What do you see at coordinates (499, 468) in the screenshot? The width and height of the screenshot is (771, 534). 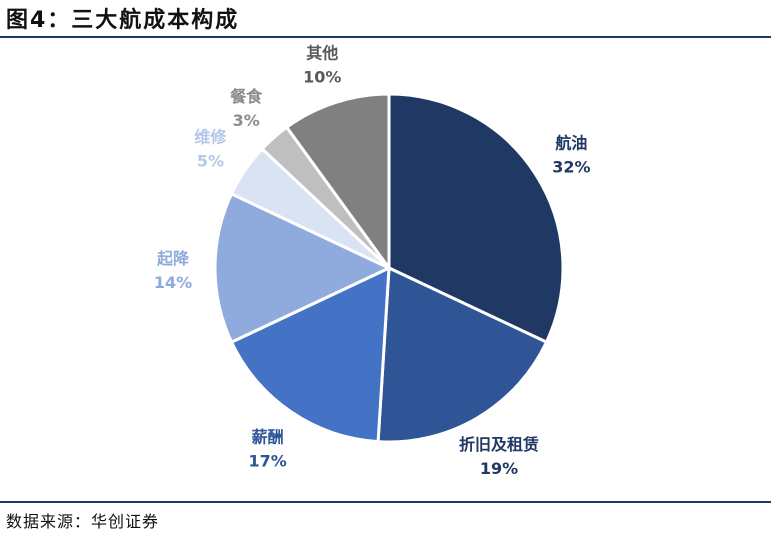 I see `slice-value-label: 19%` at bounding box center [499, 468].